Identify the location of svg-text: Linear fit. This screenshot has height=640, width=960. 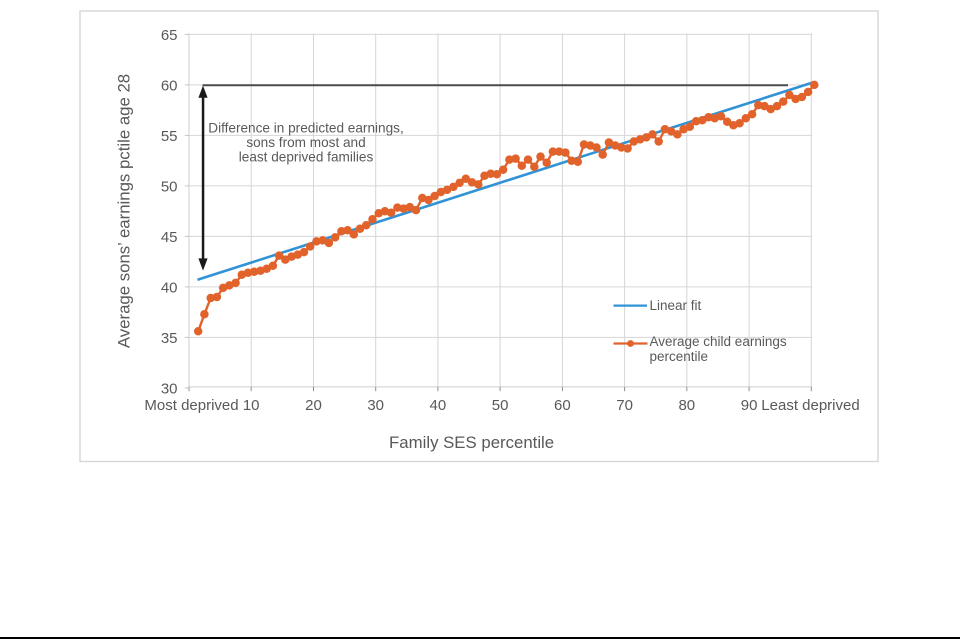
(676, 305).